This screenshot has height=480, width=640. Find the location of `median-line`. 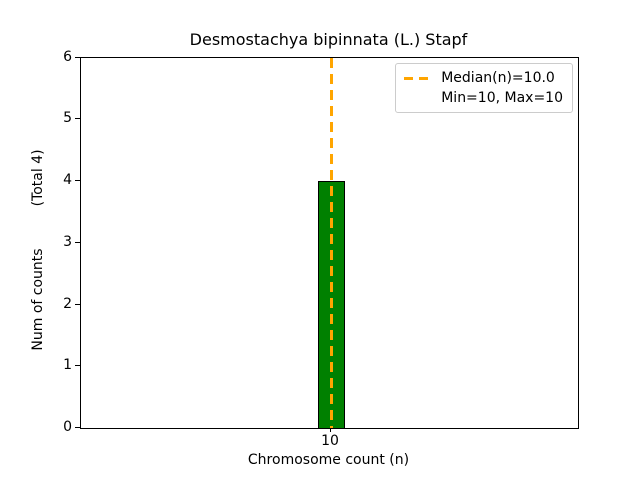

median-line is located at coordinates (331, 243).